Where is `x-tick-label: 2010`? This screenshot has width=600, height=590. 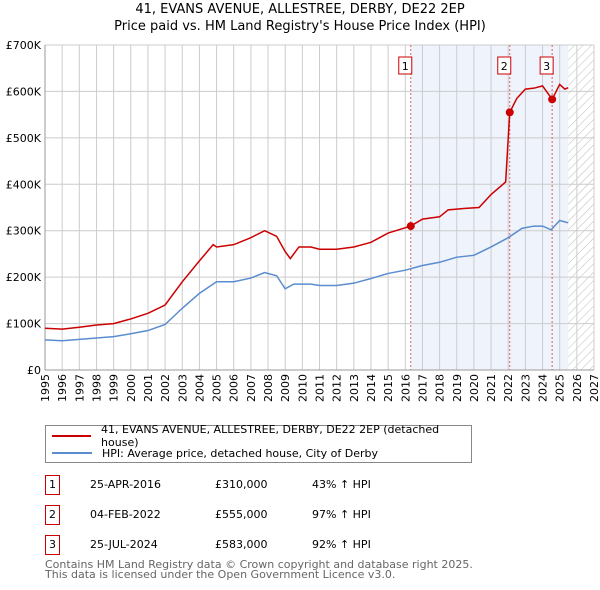
x-tick-label: 2010 is located at coordinates (302, 388).